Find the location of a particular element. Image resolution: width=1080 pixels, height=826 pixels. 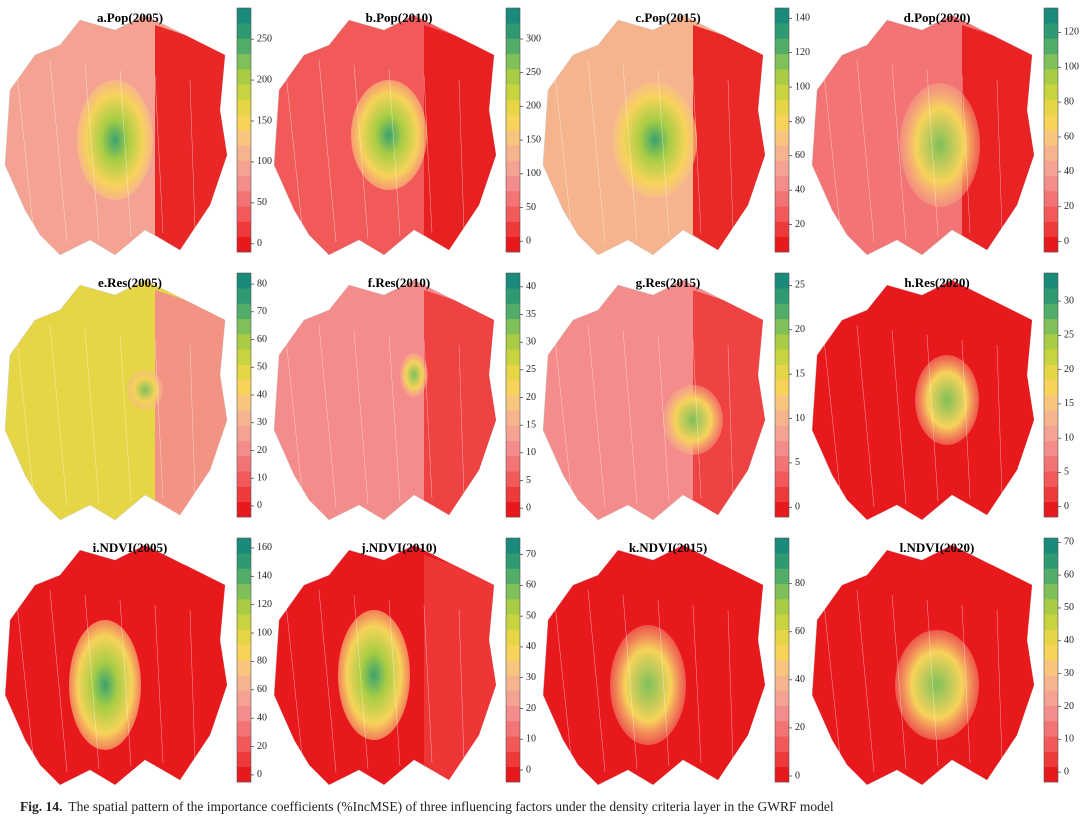

map-panel: g.Res(2015) 0 5 10 15 20 25 is located at coordinates (673, 396).